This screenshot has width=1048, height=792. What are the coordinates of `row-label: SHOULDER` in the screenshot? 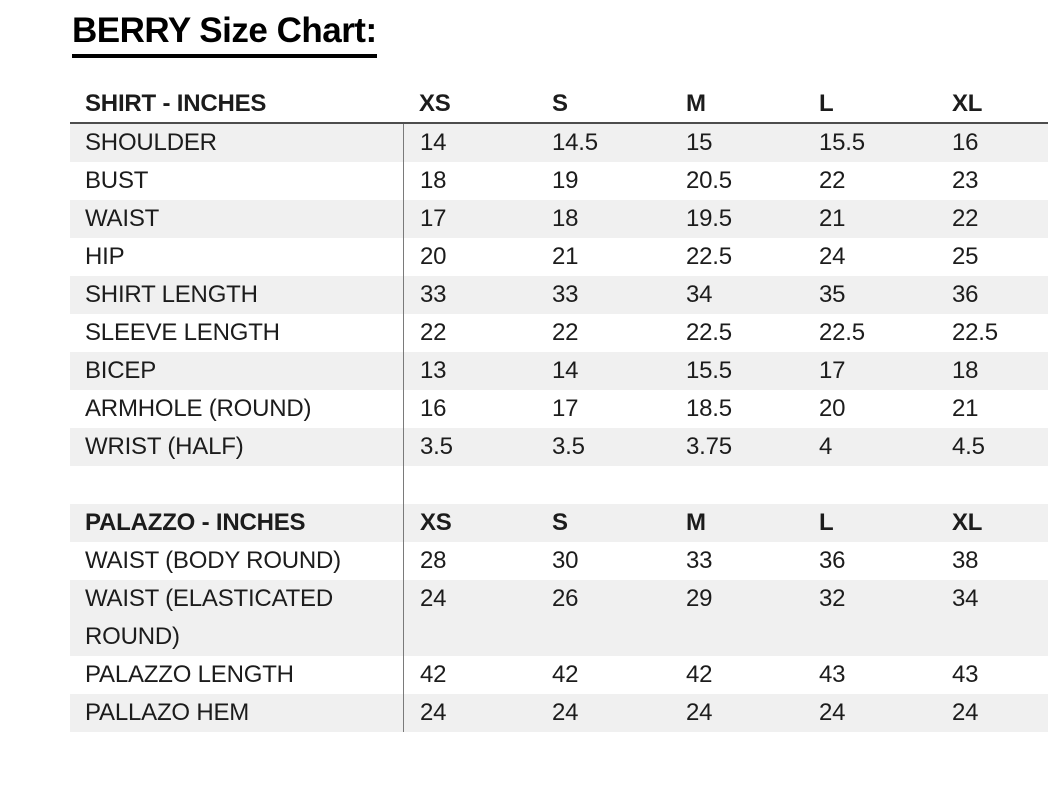 It's located at (151, 142).